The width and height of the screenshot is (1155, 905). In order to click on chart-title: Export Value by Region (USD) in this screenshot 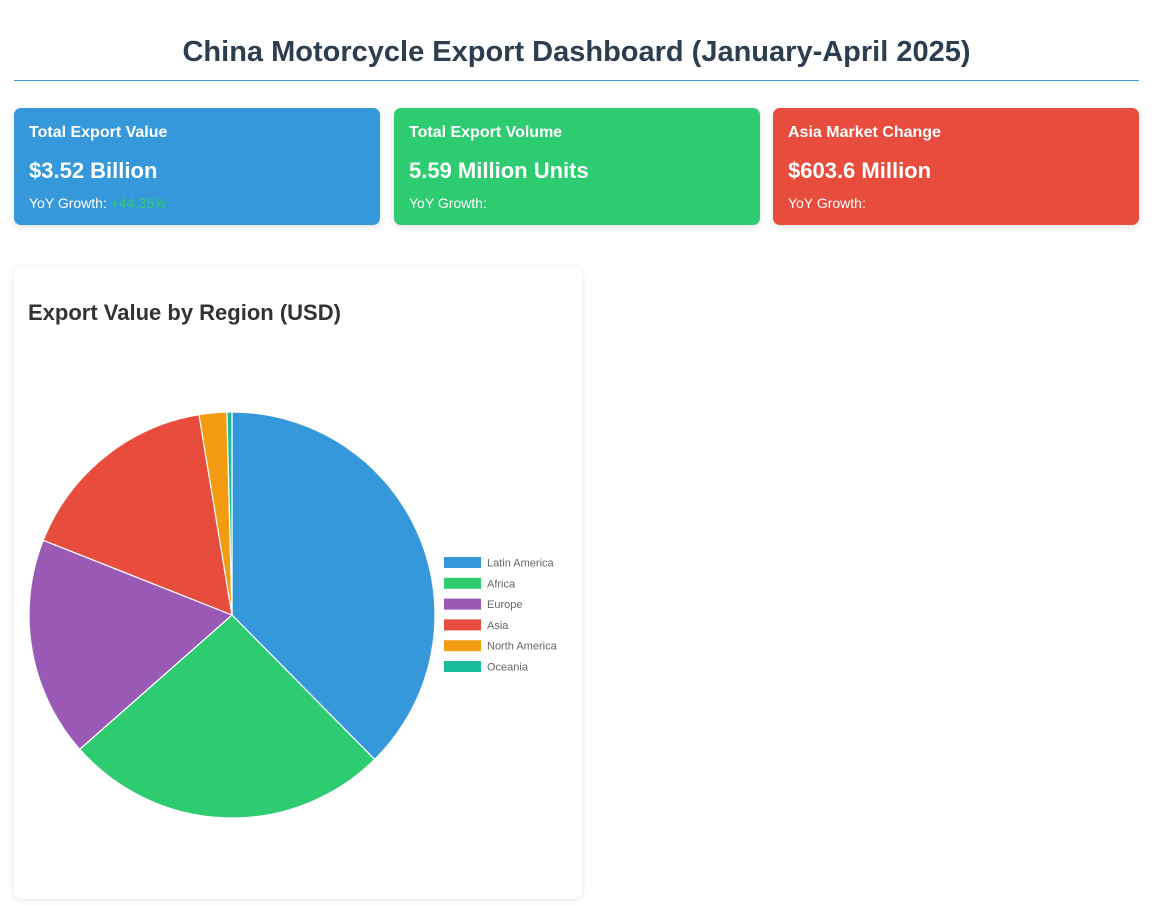, I will do `click(184, 312)`.